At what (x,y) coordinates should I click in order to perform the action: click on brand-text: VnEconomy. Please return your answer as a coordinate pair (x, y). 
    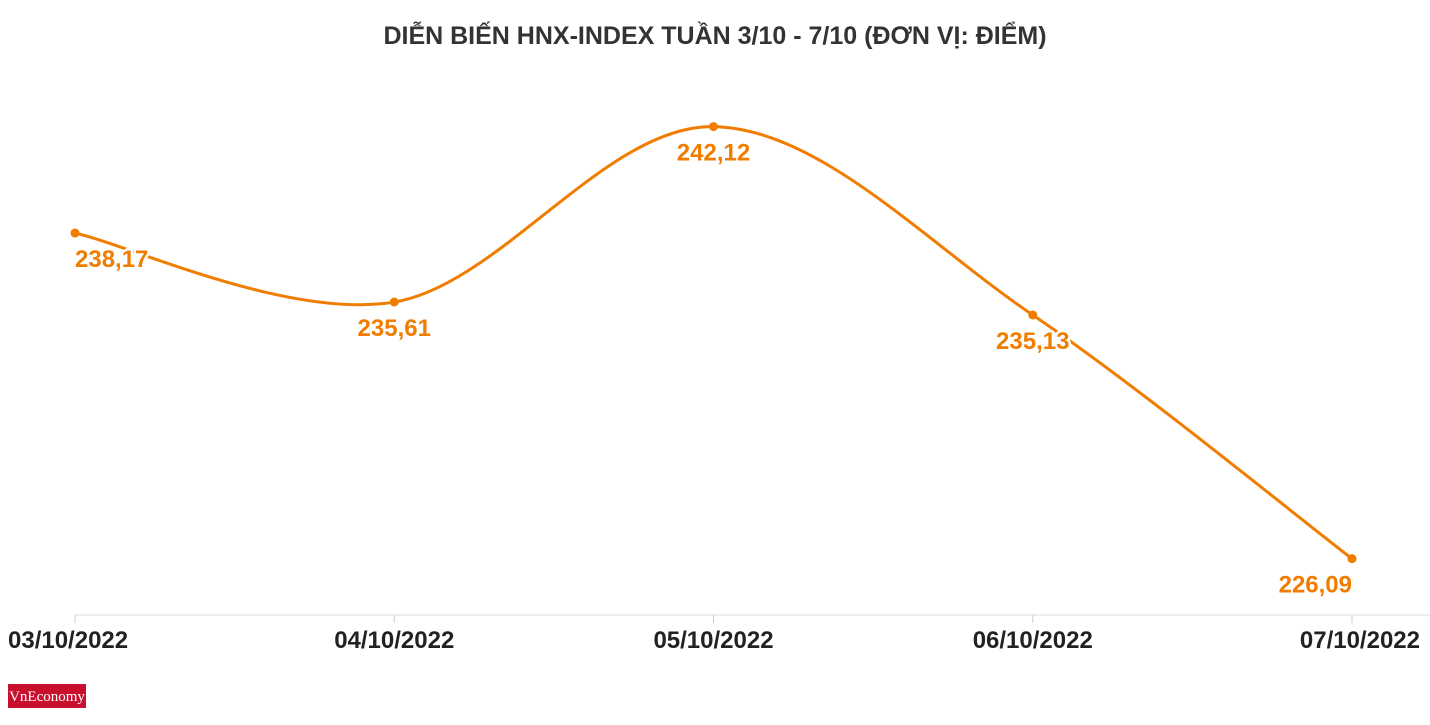
    Looking at the image, I should click on (47, 697).